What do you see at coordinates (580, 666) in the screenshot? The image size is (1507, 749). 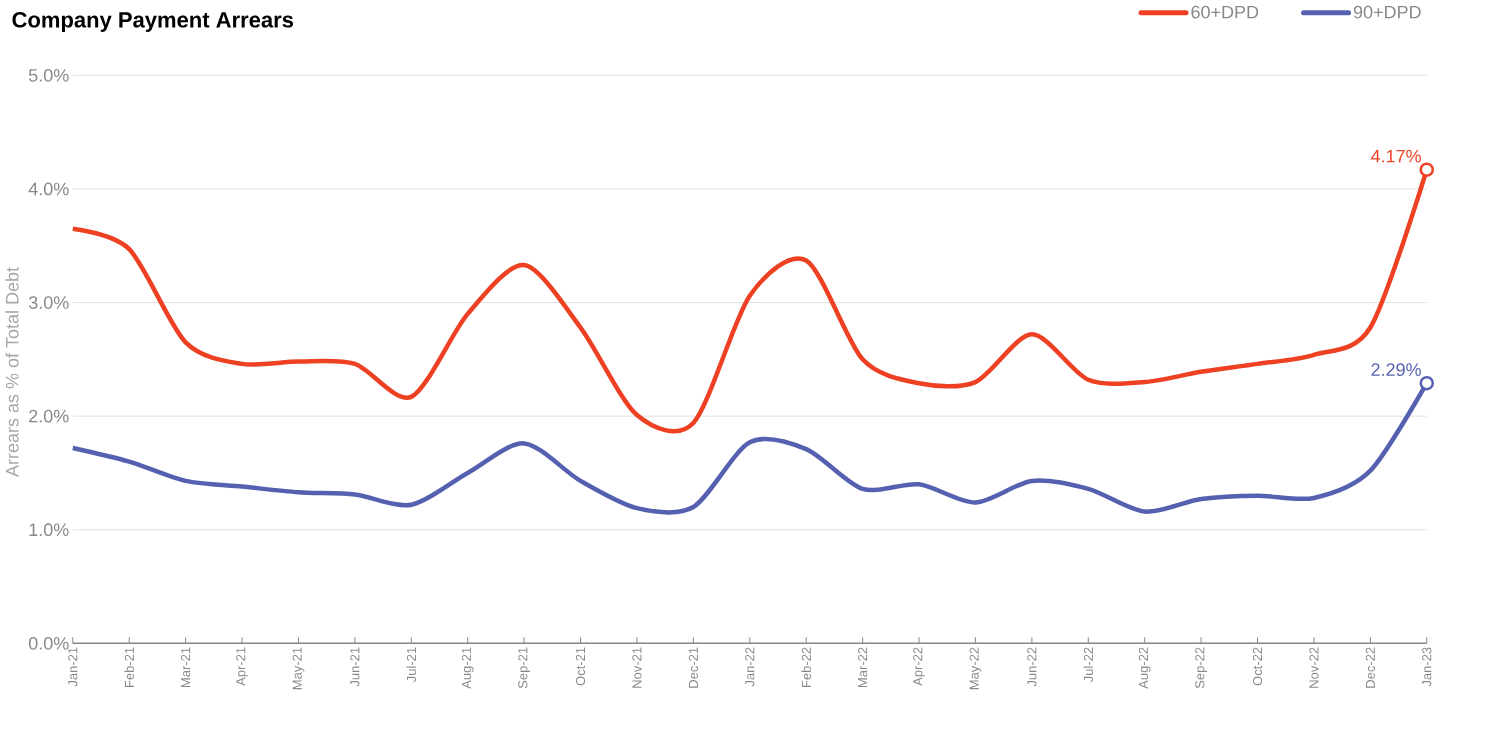 I see `x-tick-label: Oct-21` at bounding box center [580, 666].